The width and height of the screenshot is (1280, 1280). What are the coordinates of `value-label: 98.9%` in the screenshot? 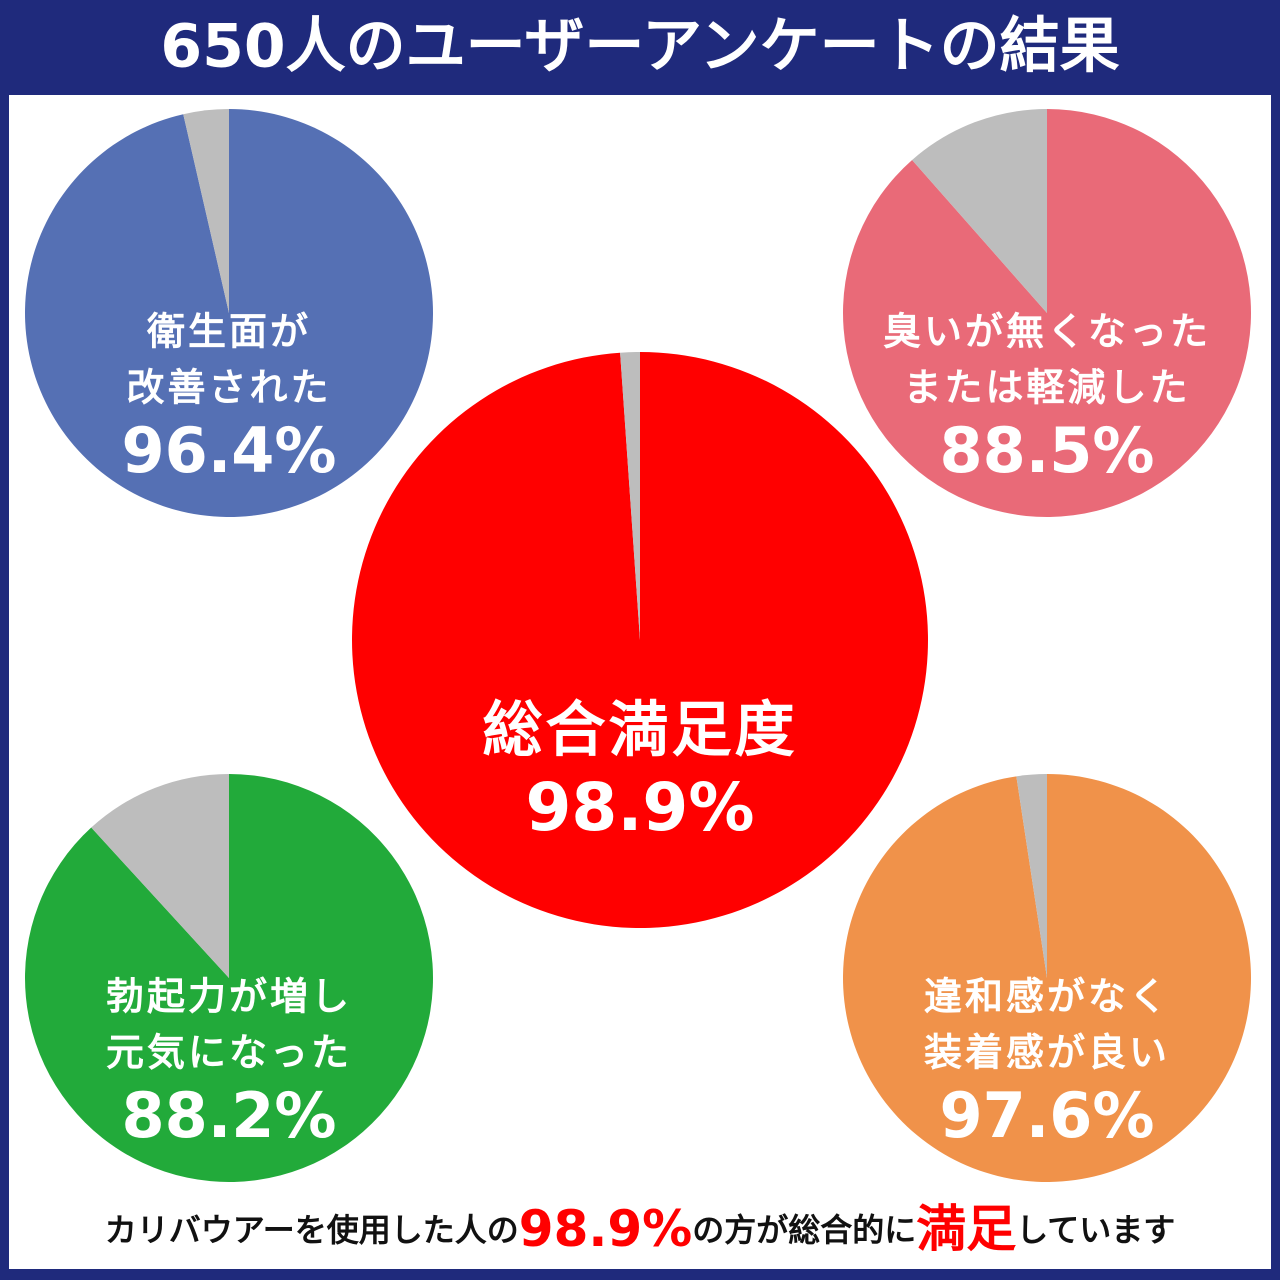 It's located at (640, 807).